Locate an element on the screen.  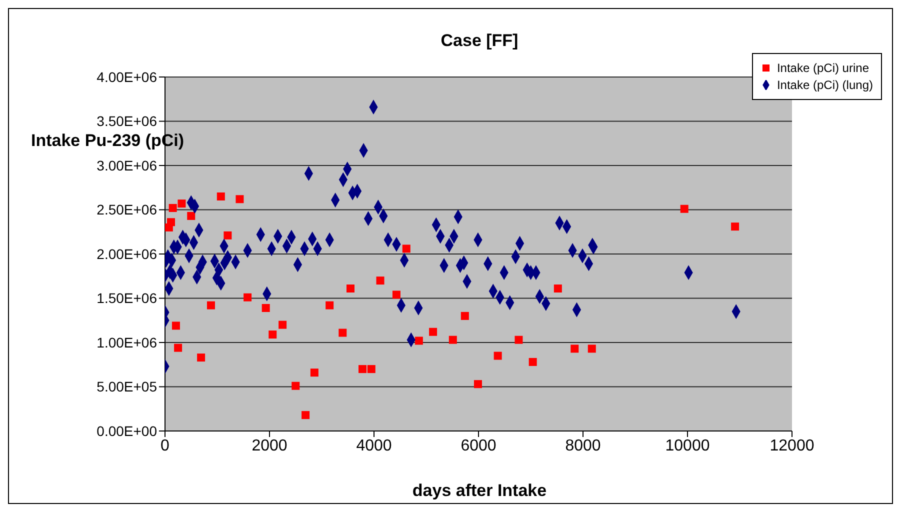
y-tick-label: 3.50E+06 is located at coordinates (127, 121).